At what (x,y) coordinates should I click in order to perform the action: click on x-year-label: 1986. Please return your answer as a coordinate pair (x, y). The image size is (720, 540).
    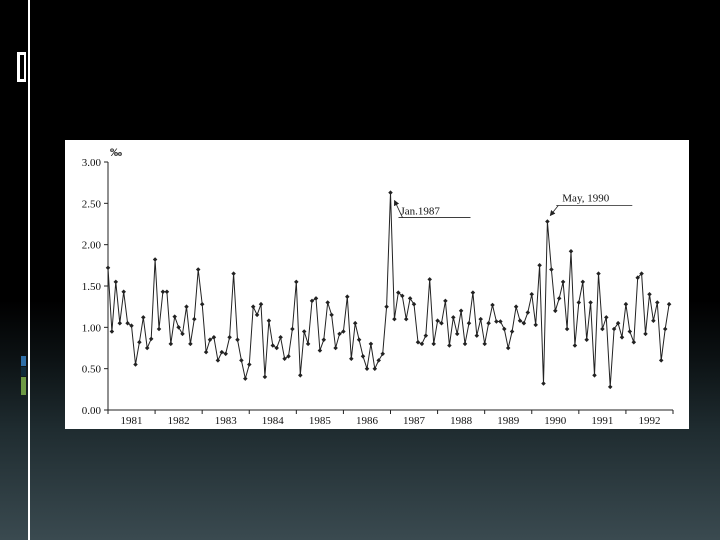
    Looking at the image, I should click on (367, 421).